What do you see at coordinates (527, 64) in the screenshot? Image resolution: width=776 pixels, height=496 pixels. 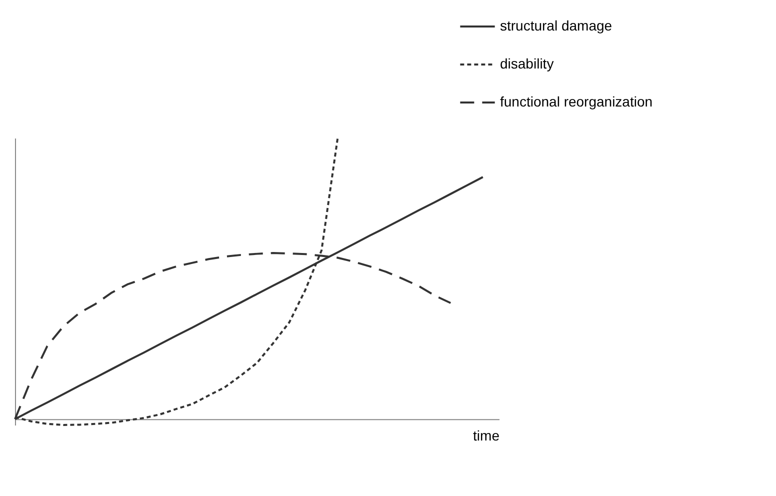 I see `legend-label: disability` at bounding box center [527, 64].